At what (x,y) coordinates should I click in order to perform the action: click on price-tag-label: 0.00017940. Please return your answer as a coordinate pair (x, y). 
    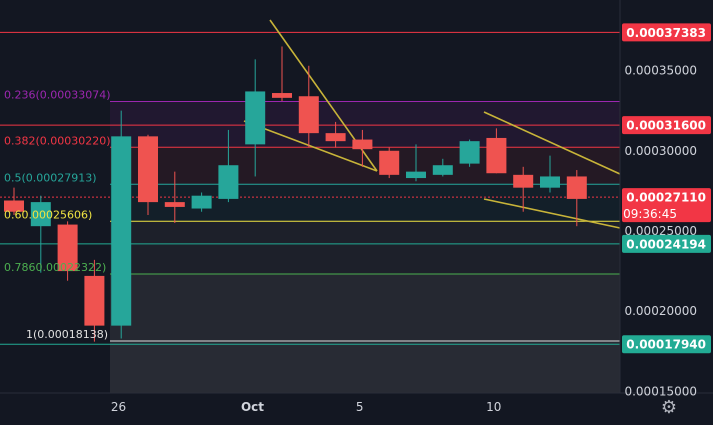
    Looking at the image, I should click on (666, 345).